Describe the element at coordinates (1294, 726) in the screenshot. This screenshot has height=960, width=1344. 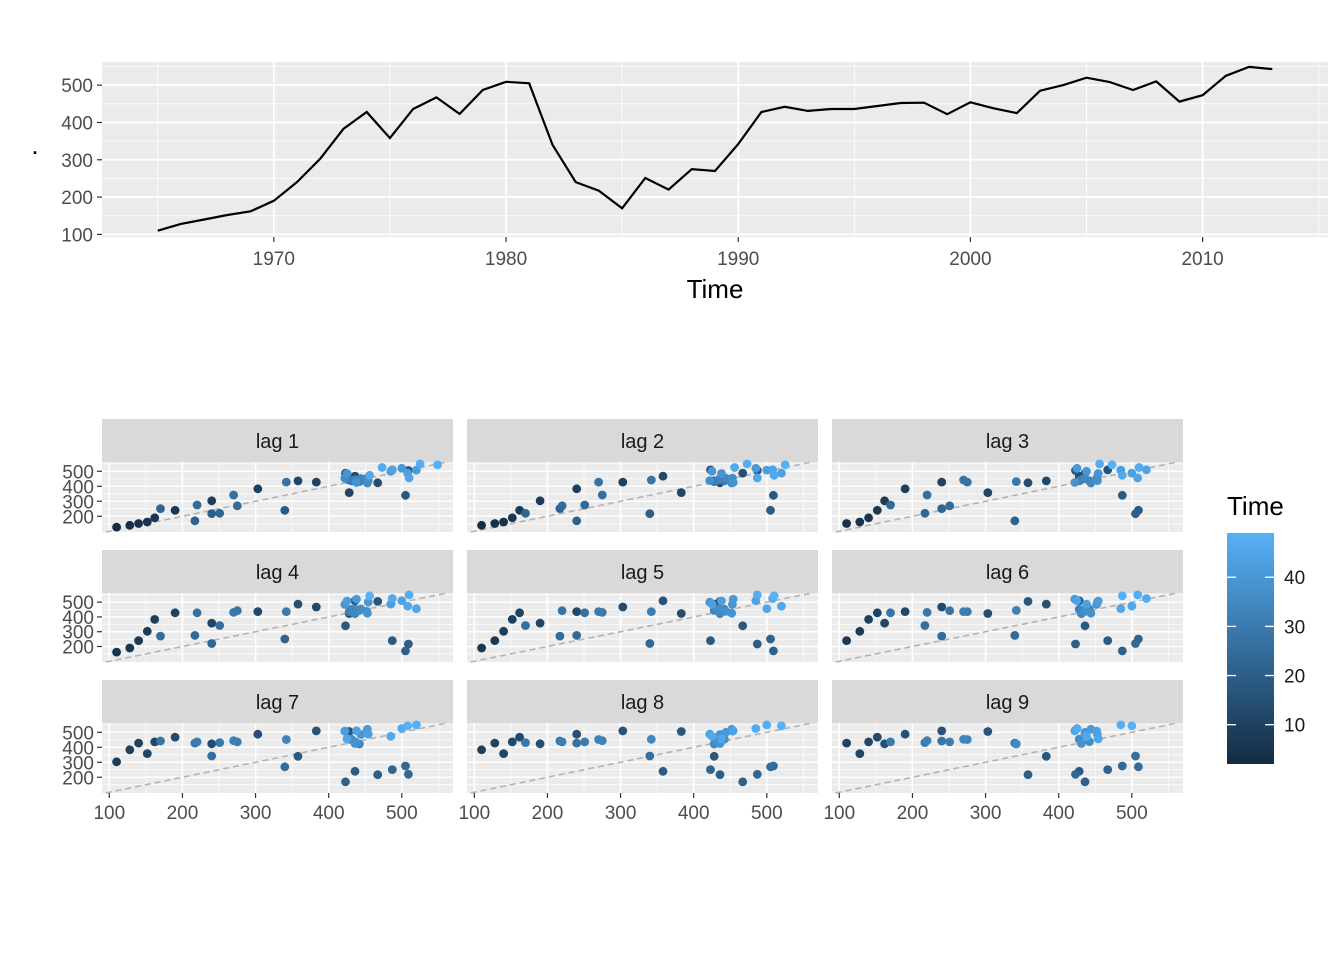
I see `legend-tick-label: 10` at that location.